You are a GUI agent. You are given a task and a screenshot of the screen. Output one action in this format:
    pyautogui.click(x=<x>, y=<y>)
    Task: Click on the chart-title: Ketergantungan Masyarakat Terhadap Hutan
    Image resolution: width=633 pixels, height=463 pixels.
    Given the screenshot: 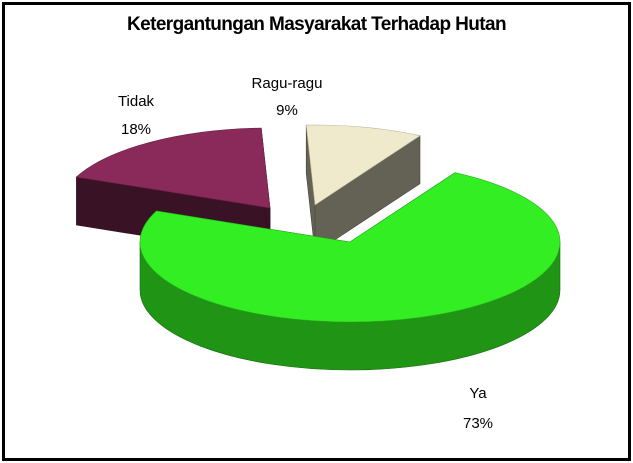 What is the action you would take?
    pyautogui.click(x=317, y=24)
    